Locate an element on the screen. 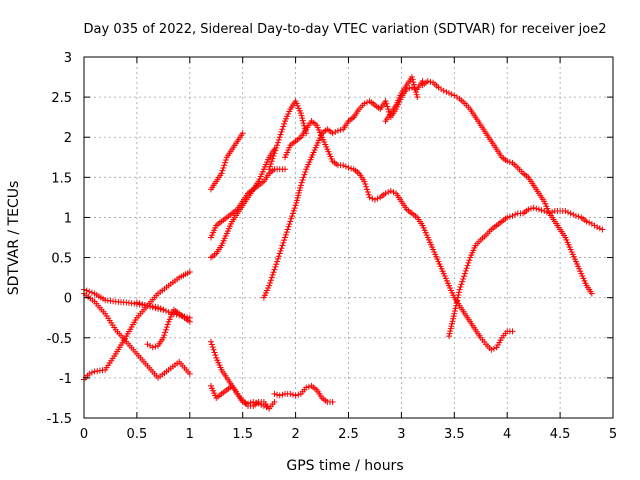 Image resolution: width=640 pixels, height=480 pixels. series-arc-j is located at coordinates (308, 207).